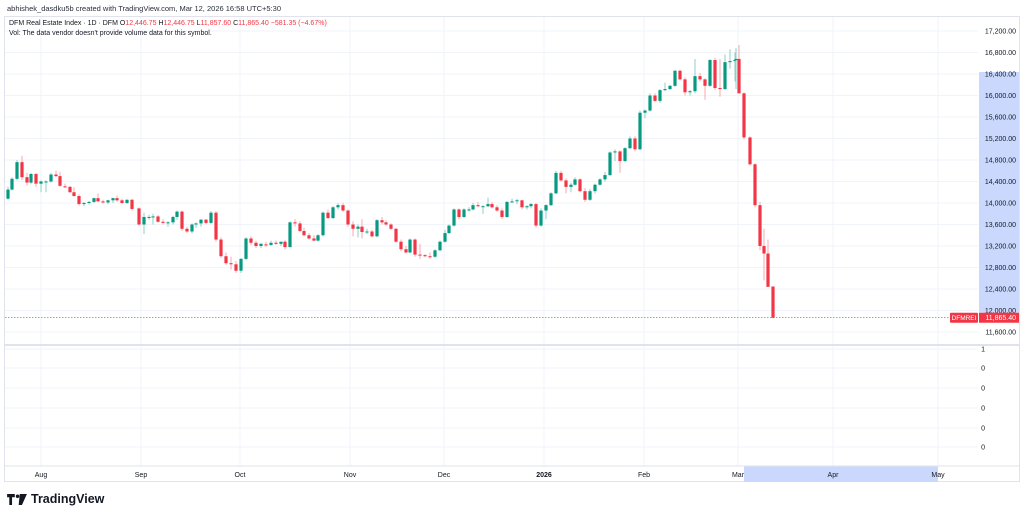 This screenshot has width=1024, height=515. Describe the element at coordinates (55, 499) in the screenshot. I see `tradingview-brand: TradingView` at that location.